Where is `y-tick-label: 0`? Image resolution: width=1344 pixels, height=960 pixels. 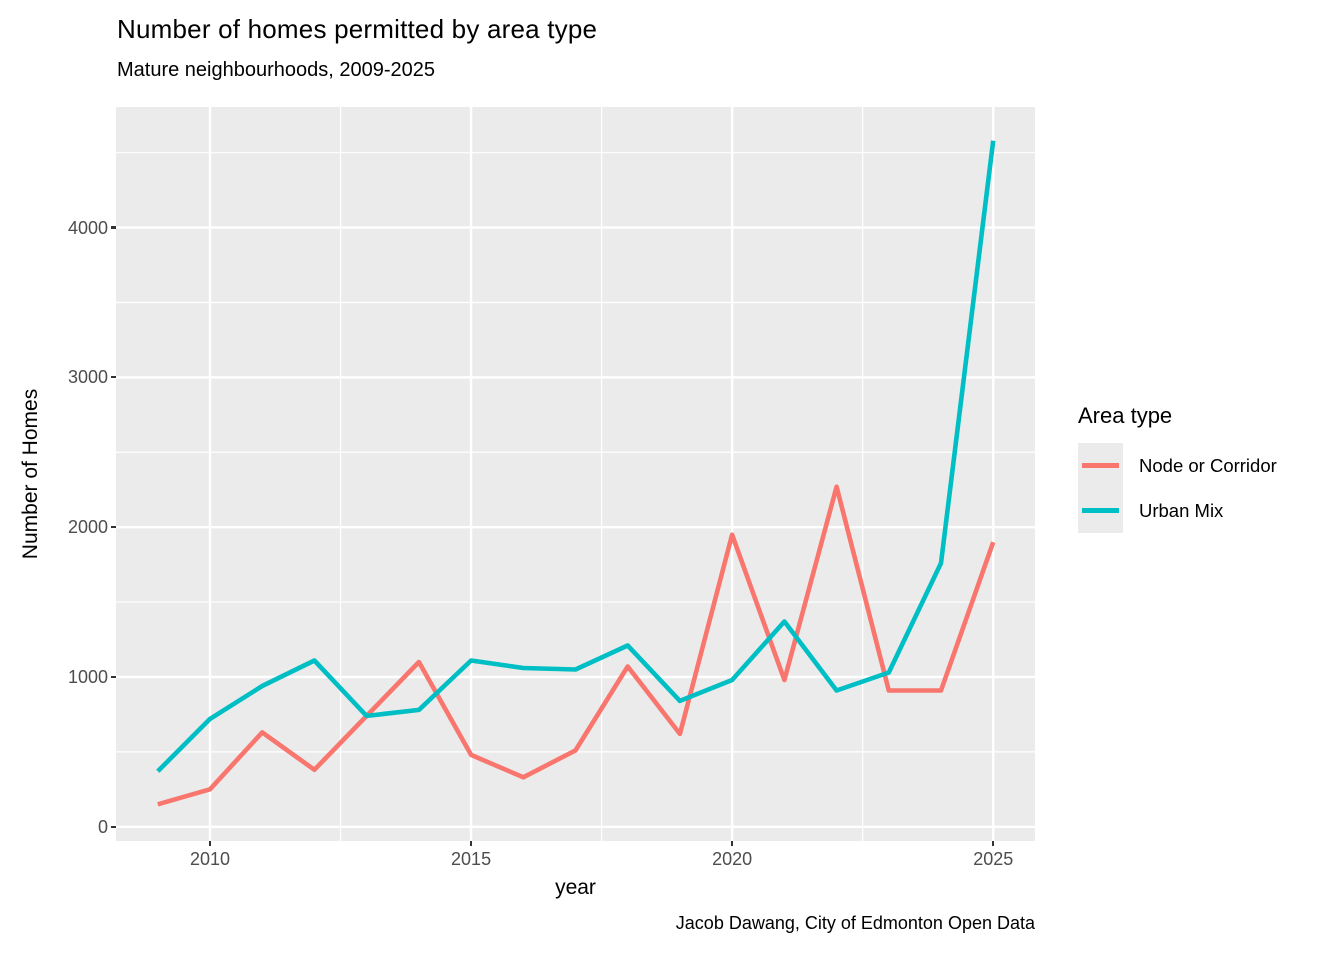 y-tick-label: 0 is located at coordinates (102, 826).